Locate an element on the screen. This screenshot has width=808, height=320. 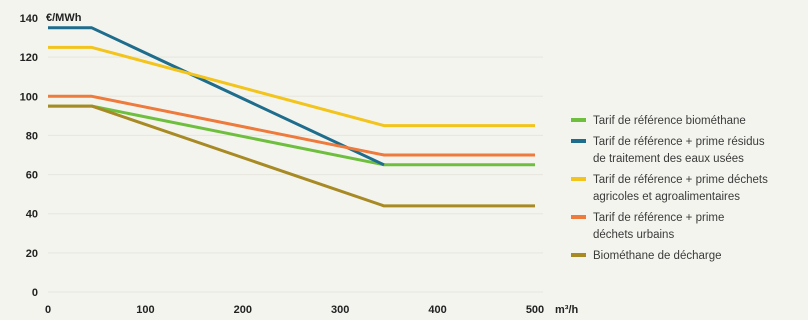
y-tick-label: 40 is located at coordinates (32, 215).